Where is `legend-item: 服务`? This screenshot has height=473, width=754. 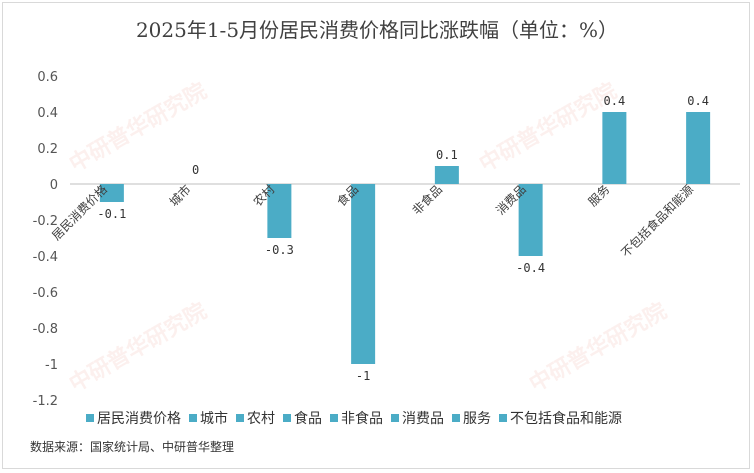
legend-item: 服务 is located at coordinates (471, 418).